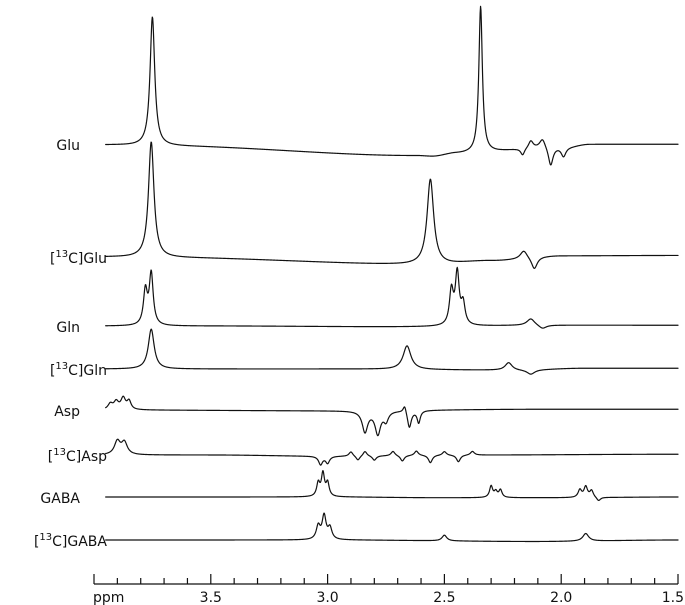 The image size is (685, 605). Describe the element at coordinates (392, 416) in the screenshot. I see `spectrum-trace-asp` at that location.